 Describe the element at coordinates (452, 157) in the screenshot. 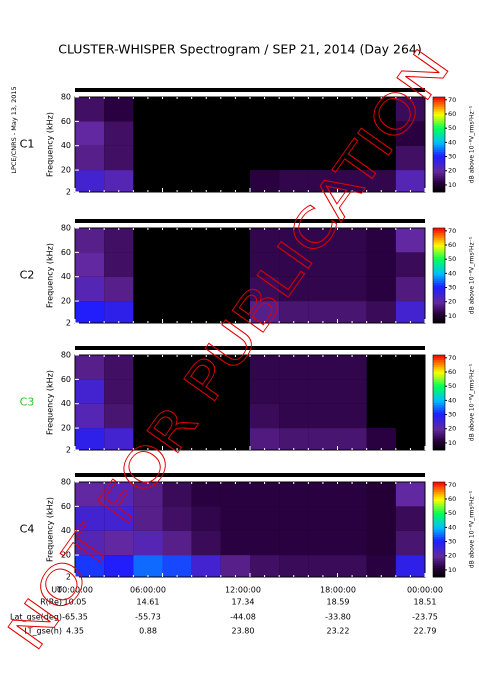

I see `colorbar-tick-label: 30` at that location.